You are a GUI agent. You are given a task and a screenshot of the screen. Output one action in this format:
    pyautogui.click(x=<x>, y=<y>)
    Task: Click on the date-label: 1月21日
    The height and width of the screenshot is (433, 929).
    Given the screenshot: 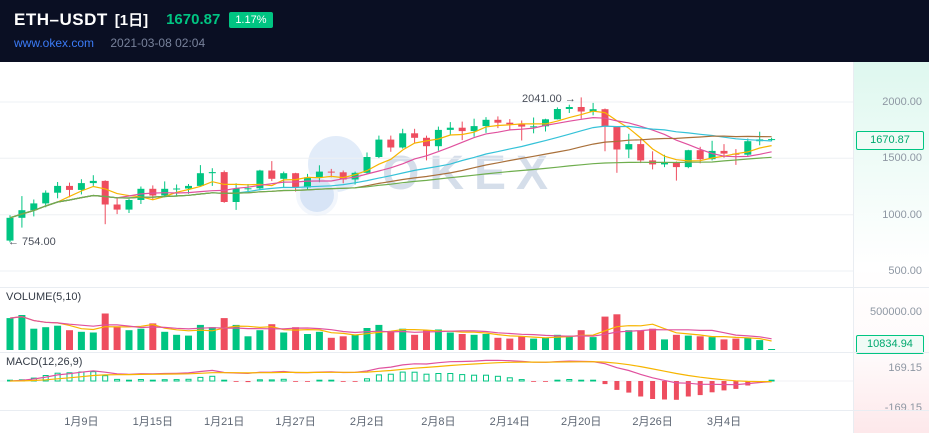 What is the action you would take?
    pyautogui.click(x=224, y=422)
    